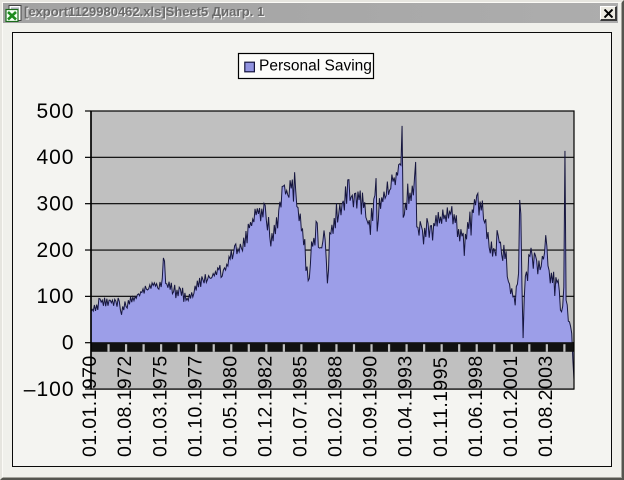  I want to click on svg-text: Personal Saving, so click(315, 66).